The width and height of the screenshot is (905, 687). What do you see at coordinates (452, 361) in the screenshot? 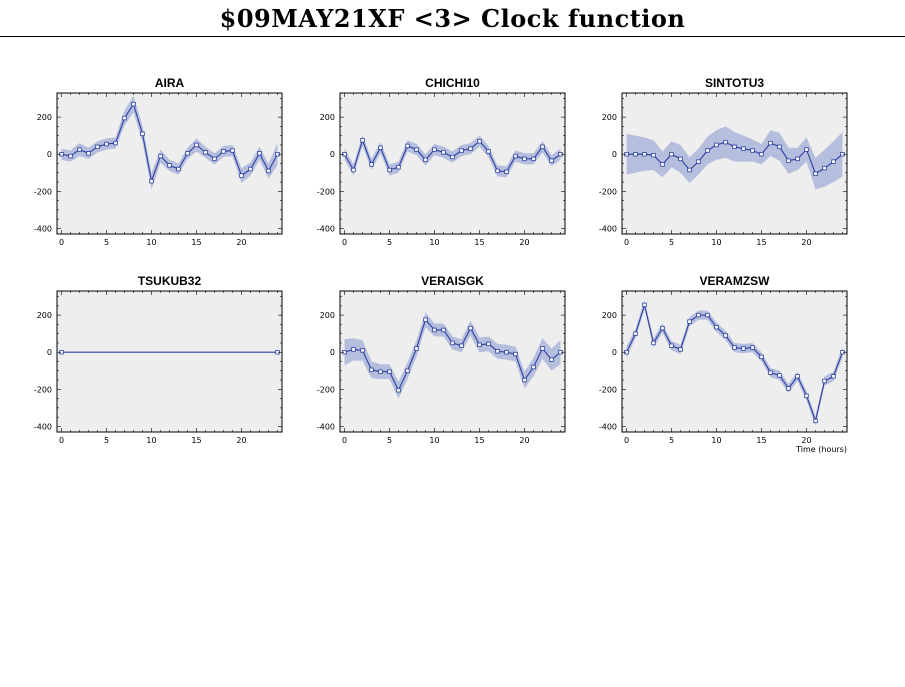
I see `plot-background` at bounding box center [452, 361].